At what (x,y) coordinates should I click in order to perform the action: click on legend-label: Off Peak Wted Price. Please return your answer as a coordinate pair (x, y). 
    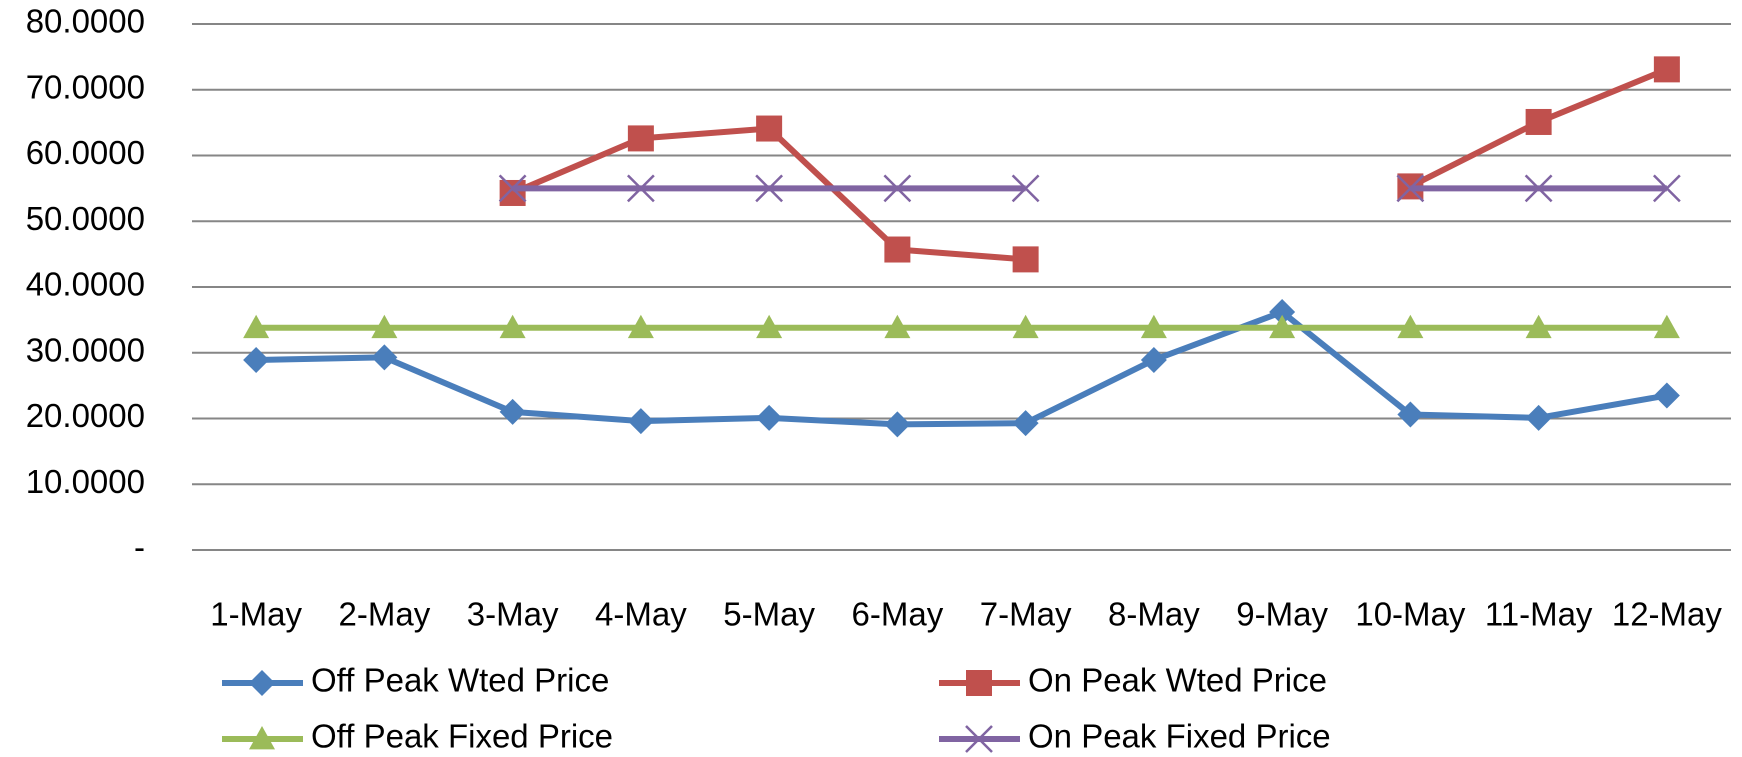
    Looking at the image, I should click on (460, 680).